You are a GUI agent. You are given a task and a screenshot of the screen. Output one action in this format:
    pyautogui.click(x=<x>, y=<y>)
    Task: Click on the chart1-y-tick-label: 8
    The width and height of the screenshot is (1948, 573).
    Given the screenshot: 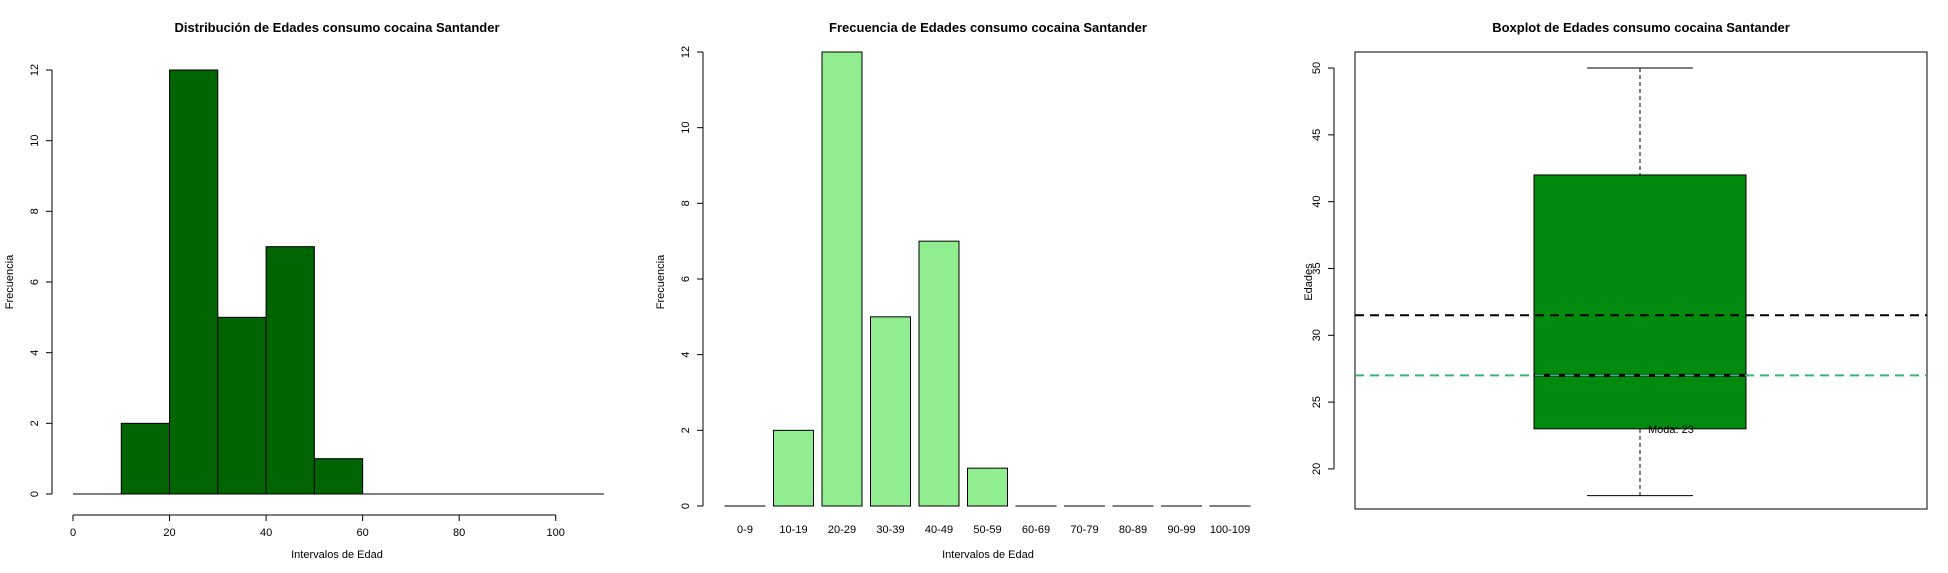 What is the action you would take?
    pyautogui.click(x=35, y=211)
    